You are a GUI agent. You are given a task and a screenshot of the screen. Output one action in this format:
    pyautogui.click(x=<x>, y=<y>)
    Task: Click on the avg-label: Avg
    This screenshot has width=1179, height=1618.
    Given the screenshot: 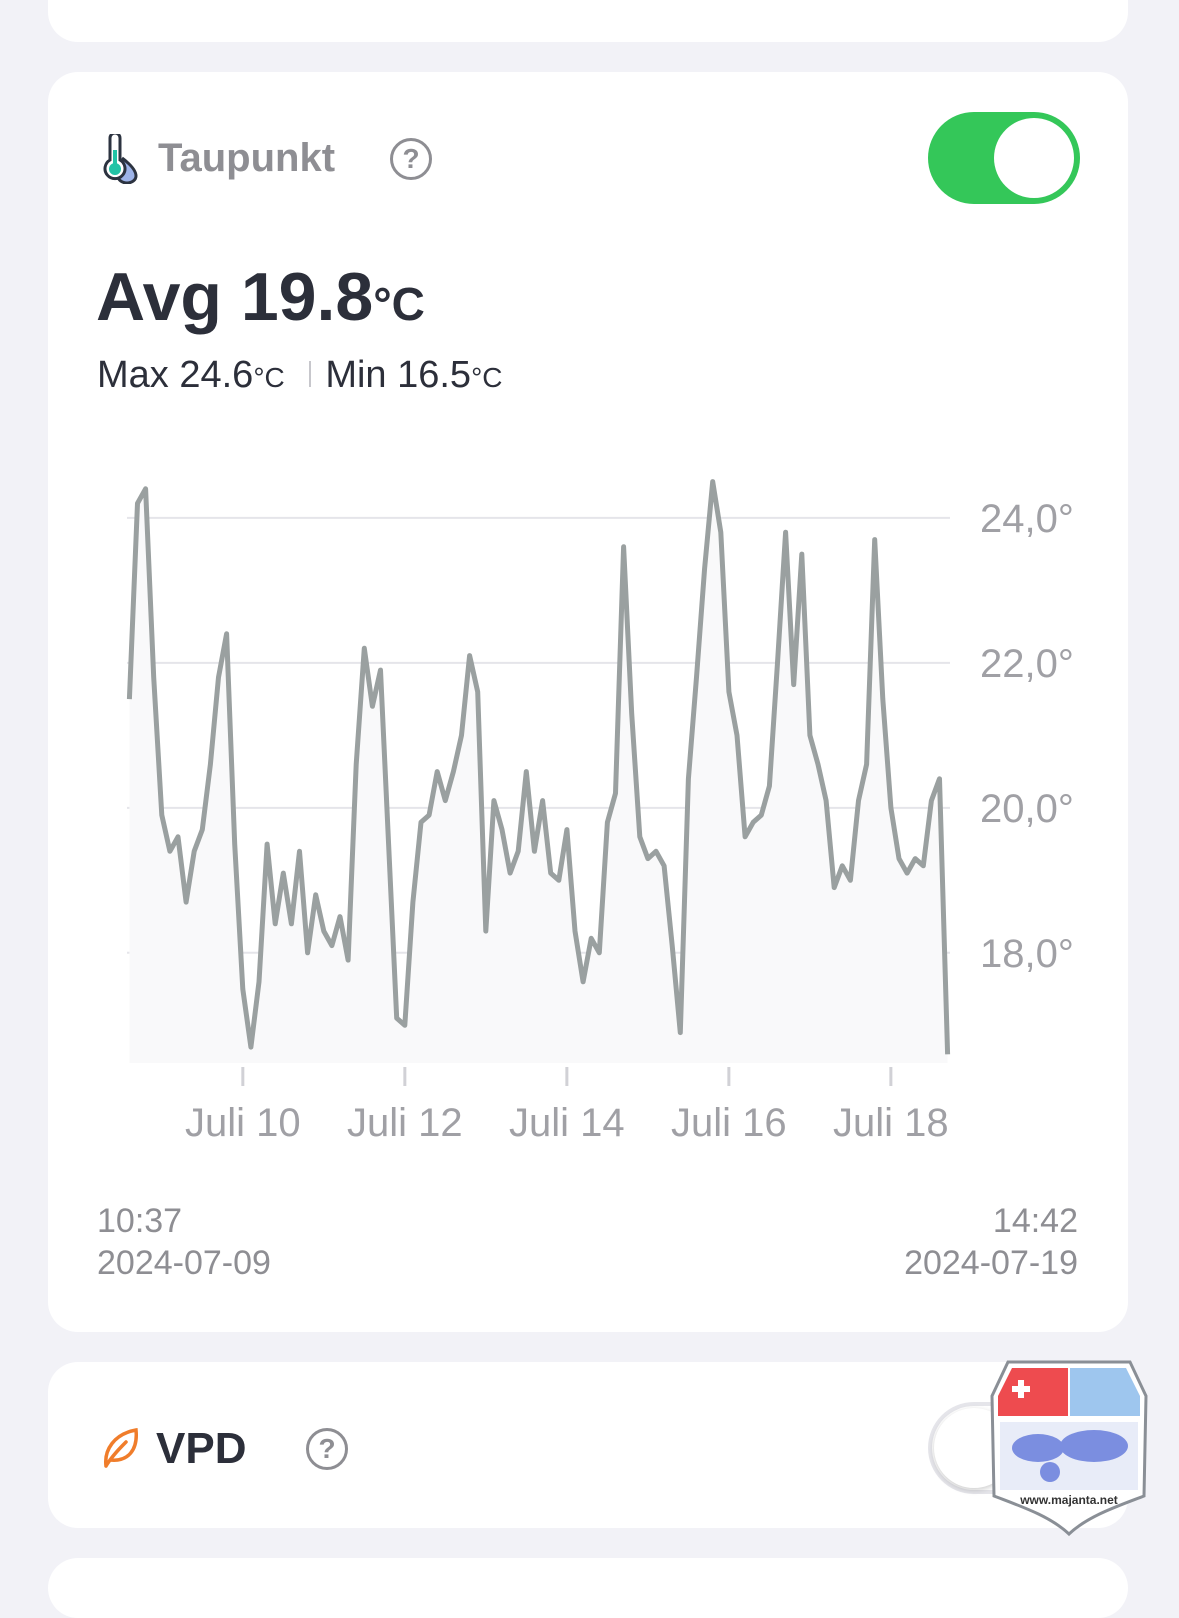 What is the action you would take?
    pyautogui.click(x=159, y=297)
    